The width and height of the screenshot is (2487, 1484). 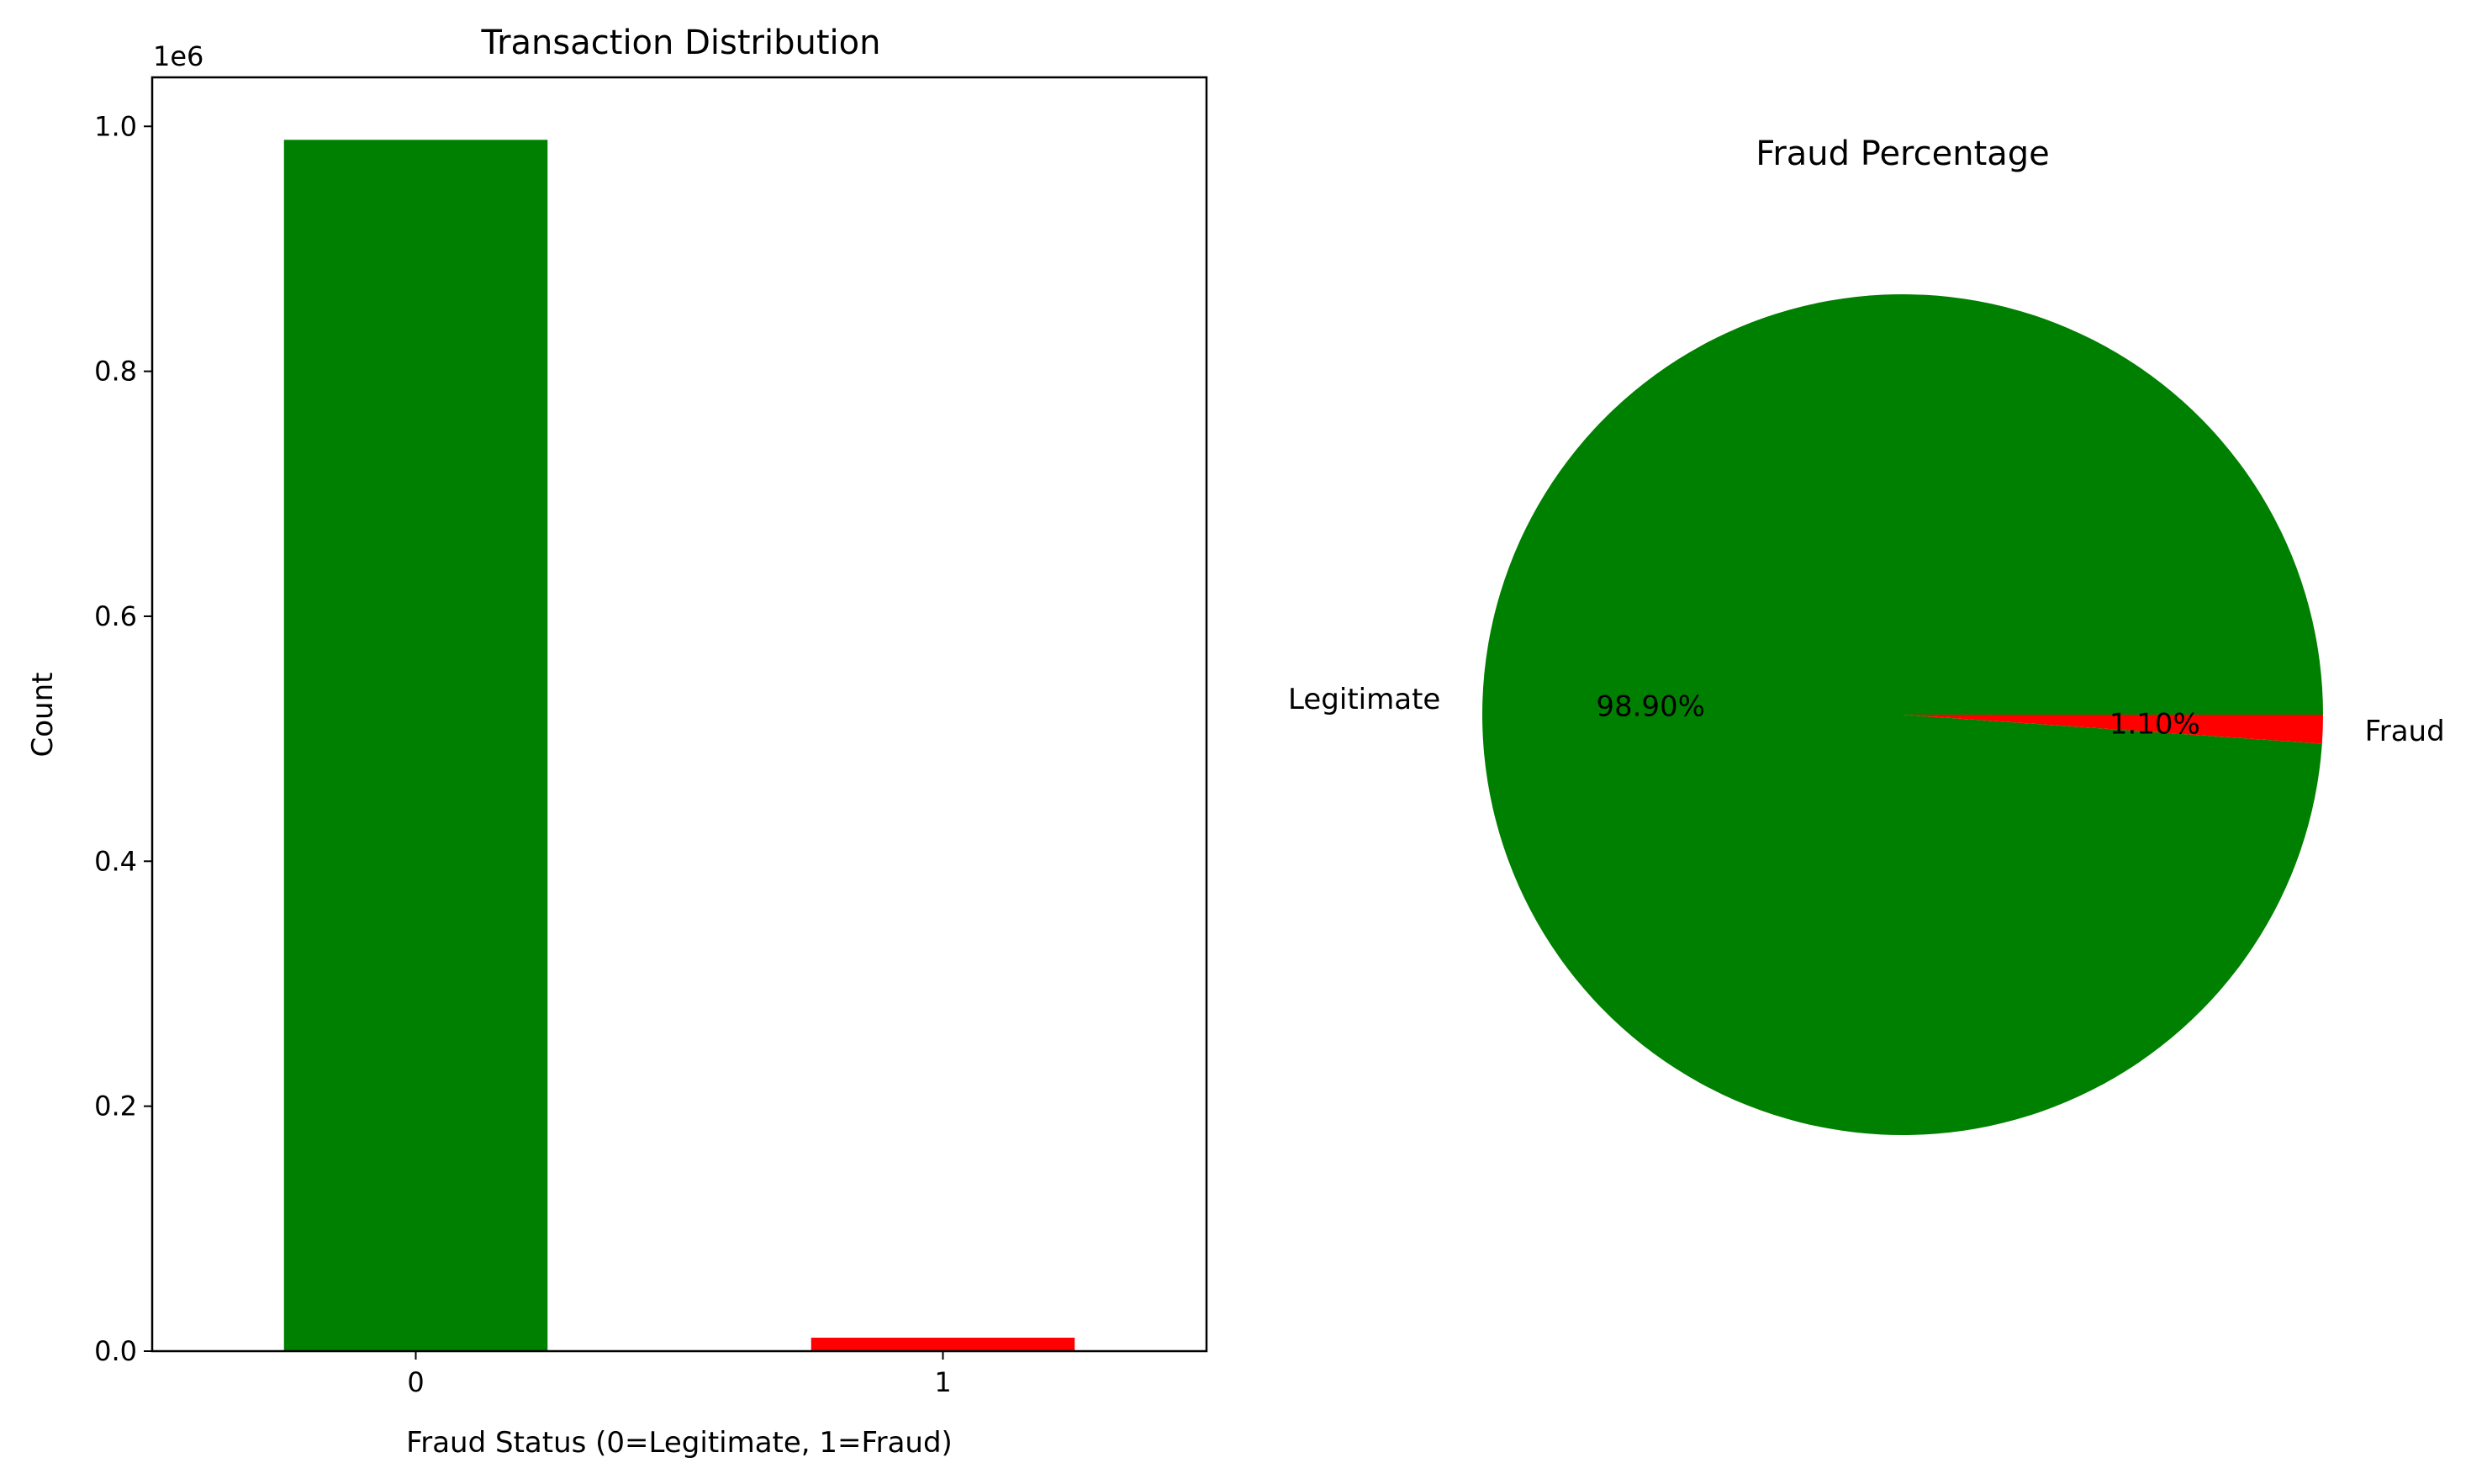 I want to click on x-axis-label: Fraud Status (0=Legitimate, 1=Fraud), so click(x=679, y=1443).